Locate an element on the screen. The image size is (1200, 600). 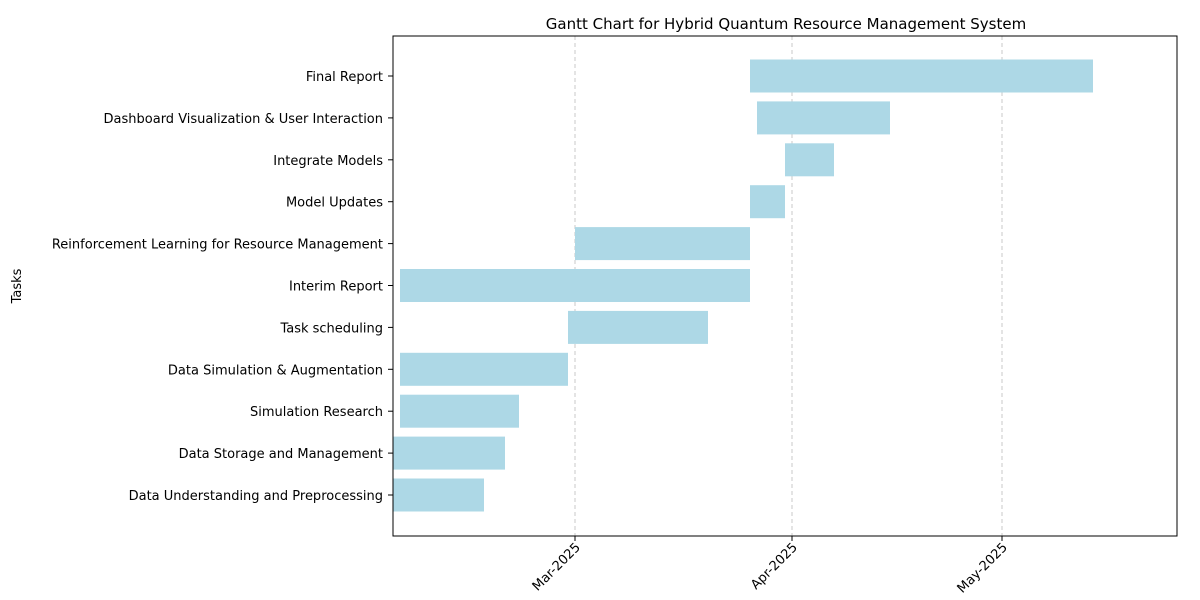
y-tick-label: Final Report is located at coordinates (344, 77).